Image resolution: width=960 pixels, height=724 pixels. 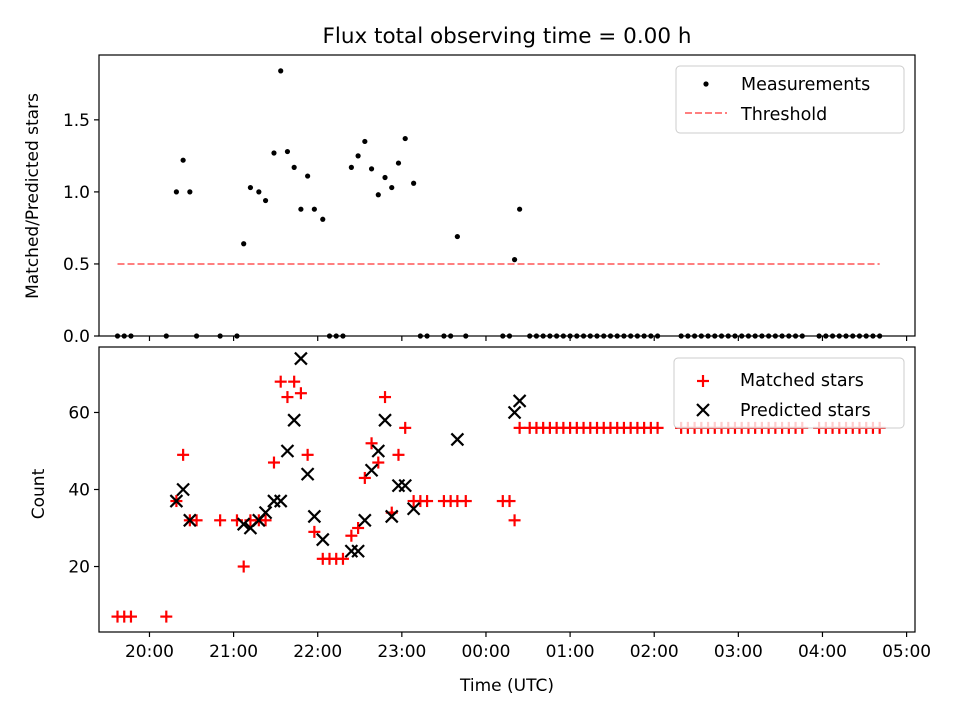 What do you see at coordinates (906, 652) in the screenshot?
I see `x-tick-label: 05:00` at bounding box center [906, 652].